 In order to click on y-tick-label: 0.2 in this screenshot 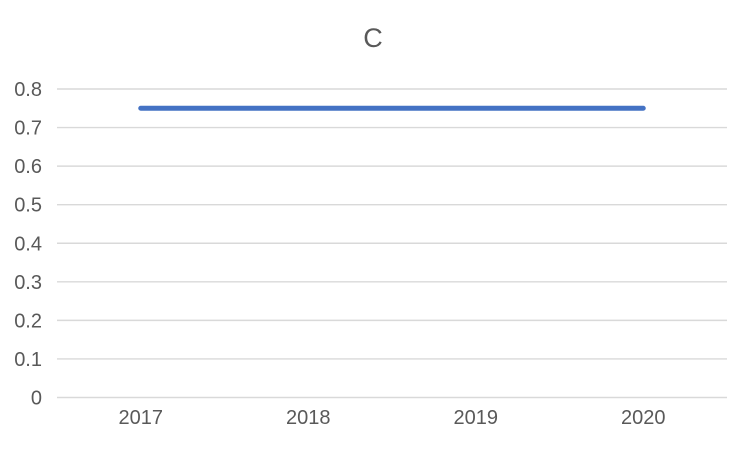, I will do `click(28, 321)`.